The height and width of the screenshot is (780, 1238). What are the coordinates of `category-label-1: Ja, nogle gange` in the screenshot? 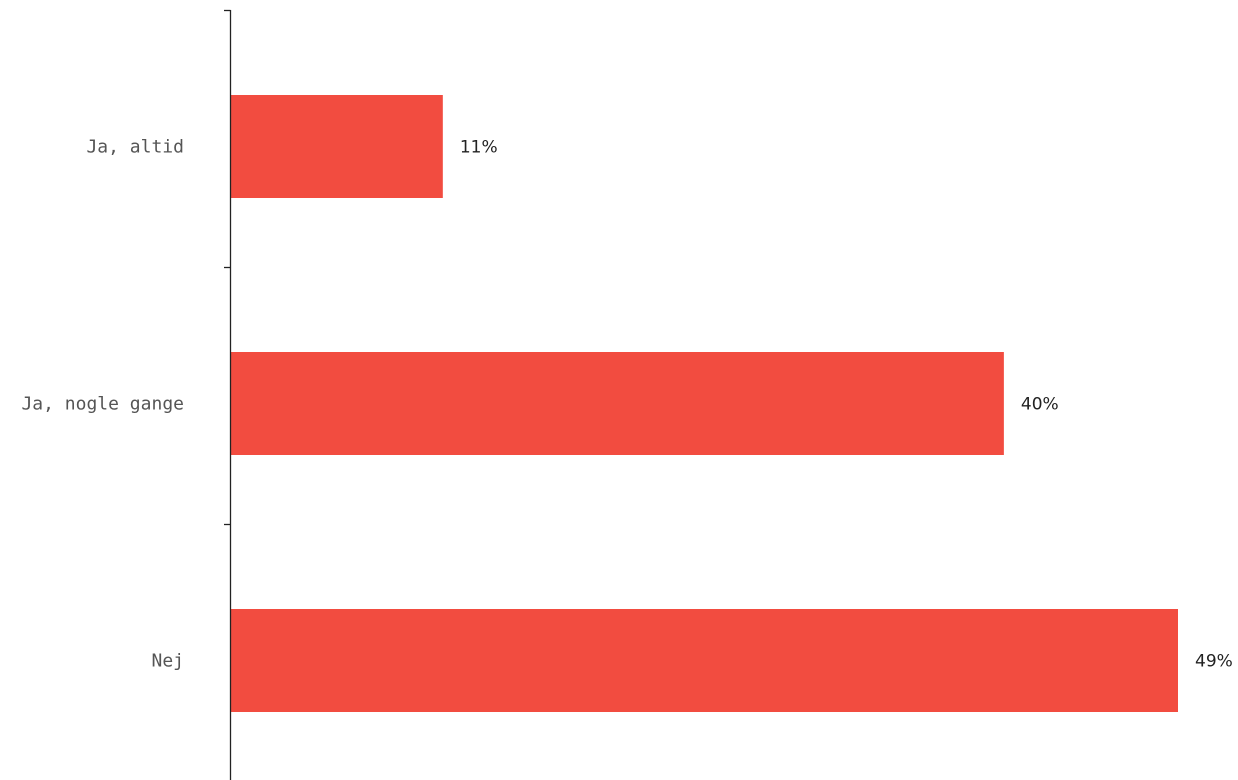 It's located at (102, 404).